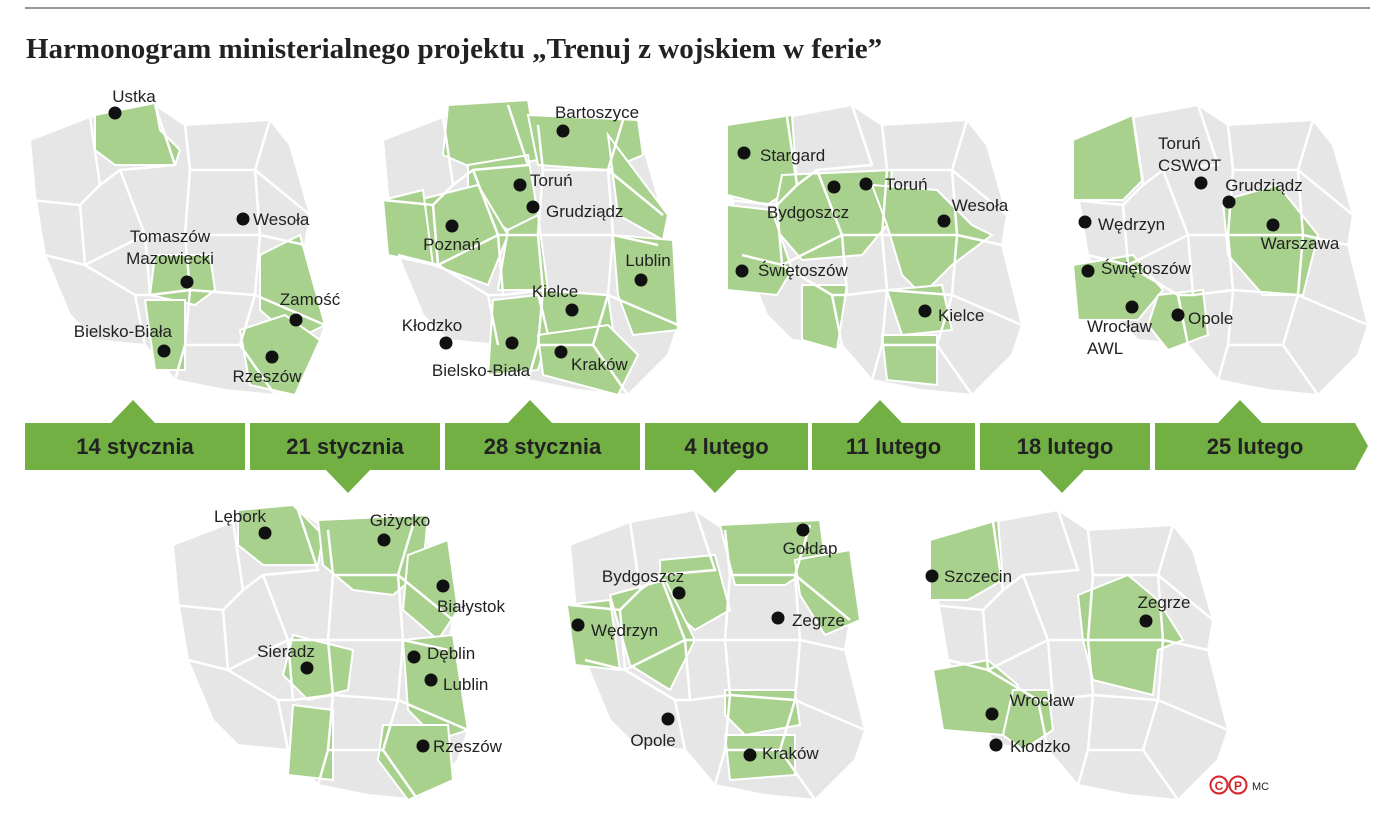 This screenshot has width=1400, height=840. What do you see at coordinates (1131, 224) in the screenshot?
I see `city-label: Wędrzyn` at bounding box center [1131, 224].